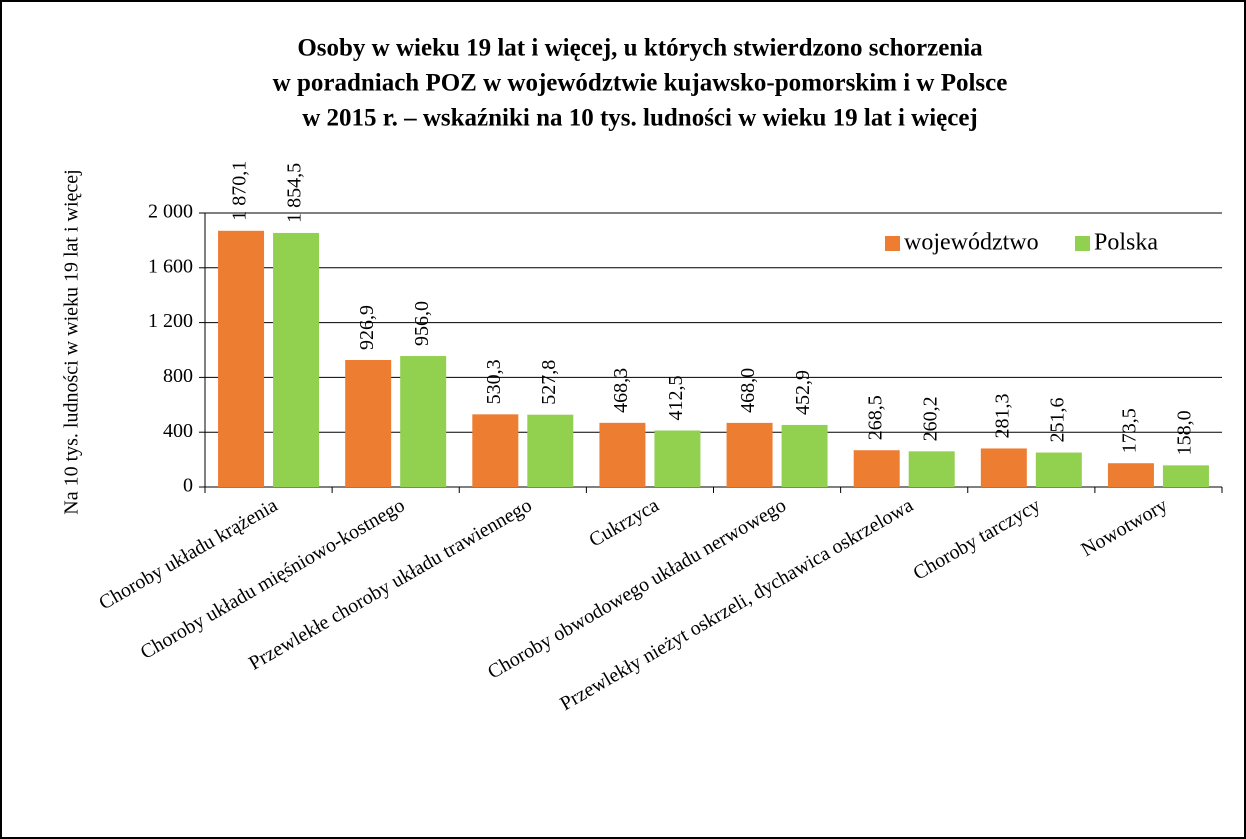 Image resolution: width=1246 pixels, height=839 pixels. What do you see at coordinates (1002, 415) in the screenshot?
I see `data-label: 281,3` at bounding box center [1002, 415].